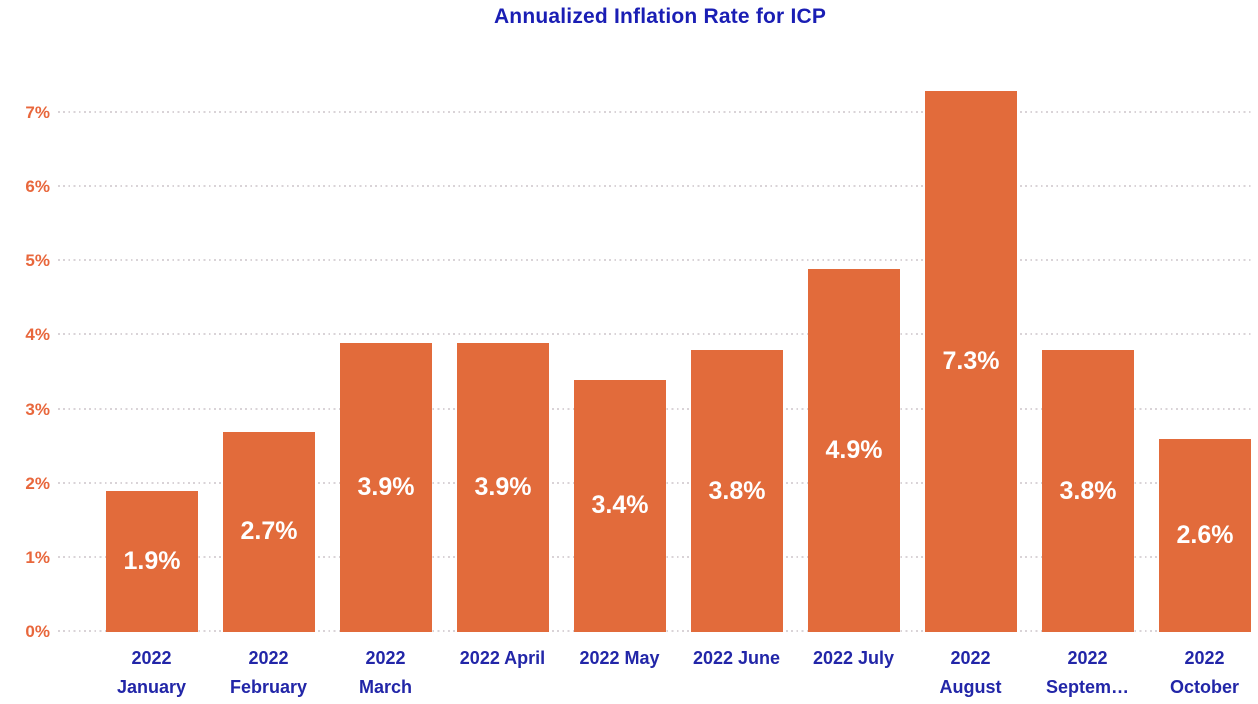 This screenshot has height=704, width=1258. What do you see at coordinates (268, 673) in the screenshot?
I see `x-tick-label-2022-february: 2022 February` at bounding box center [268, 673].